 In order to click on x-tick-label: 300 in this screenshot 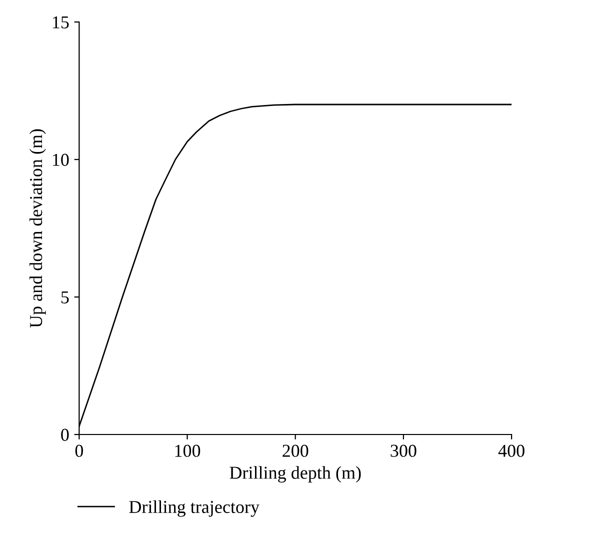, I will do `click(403, 450)`.